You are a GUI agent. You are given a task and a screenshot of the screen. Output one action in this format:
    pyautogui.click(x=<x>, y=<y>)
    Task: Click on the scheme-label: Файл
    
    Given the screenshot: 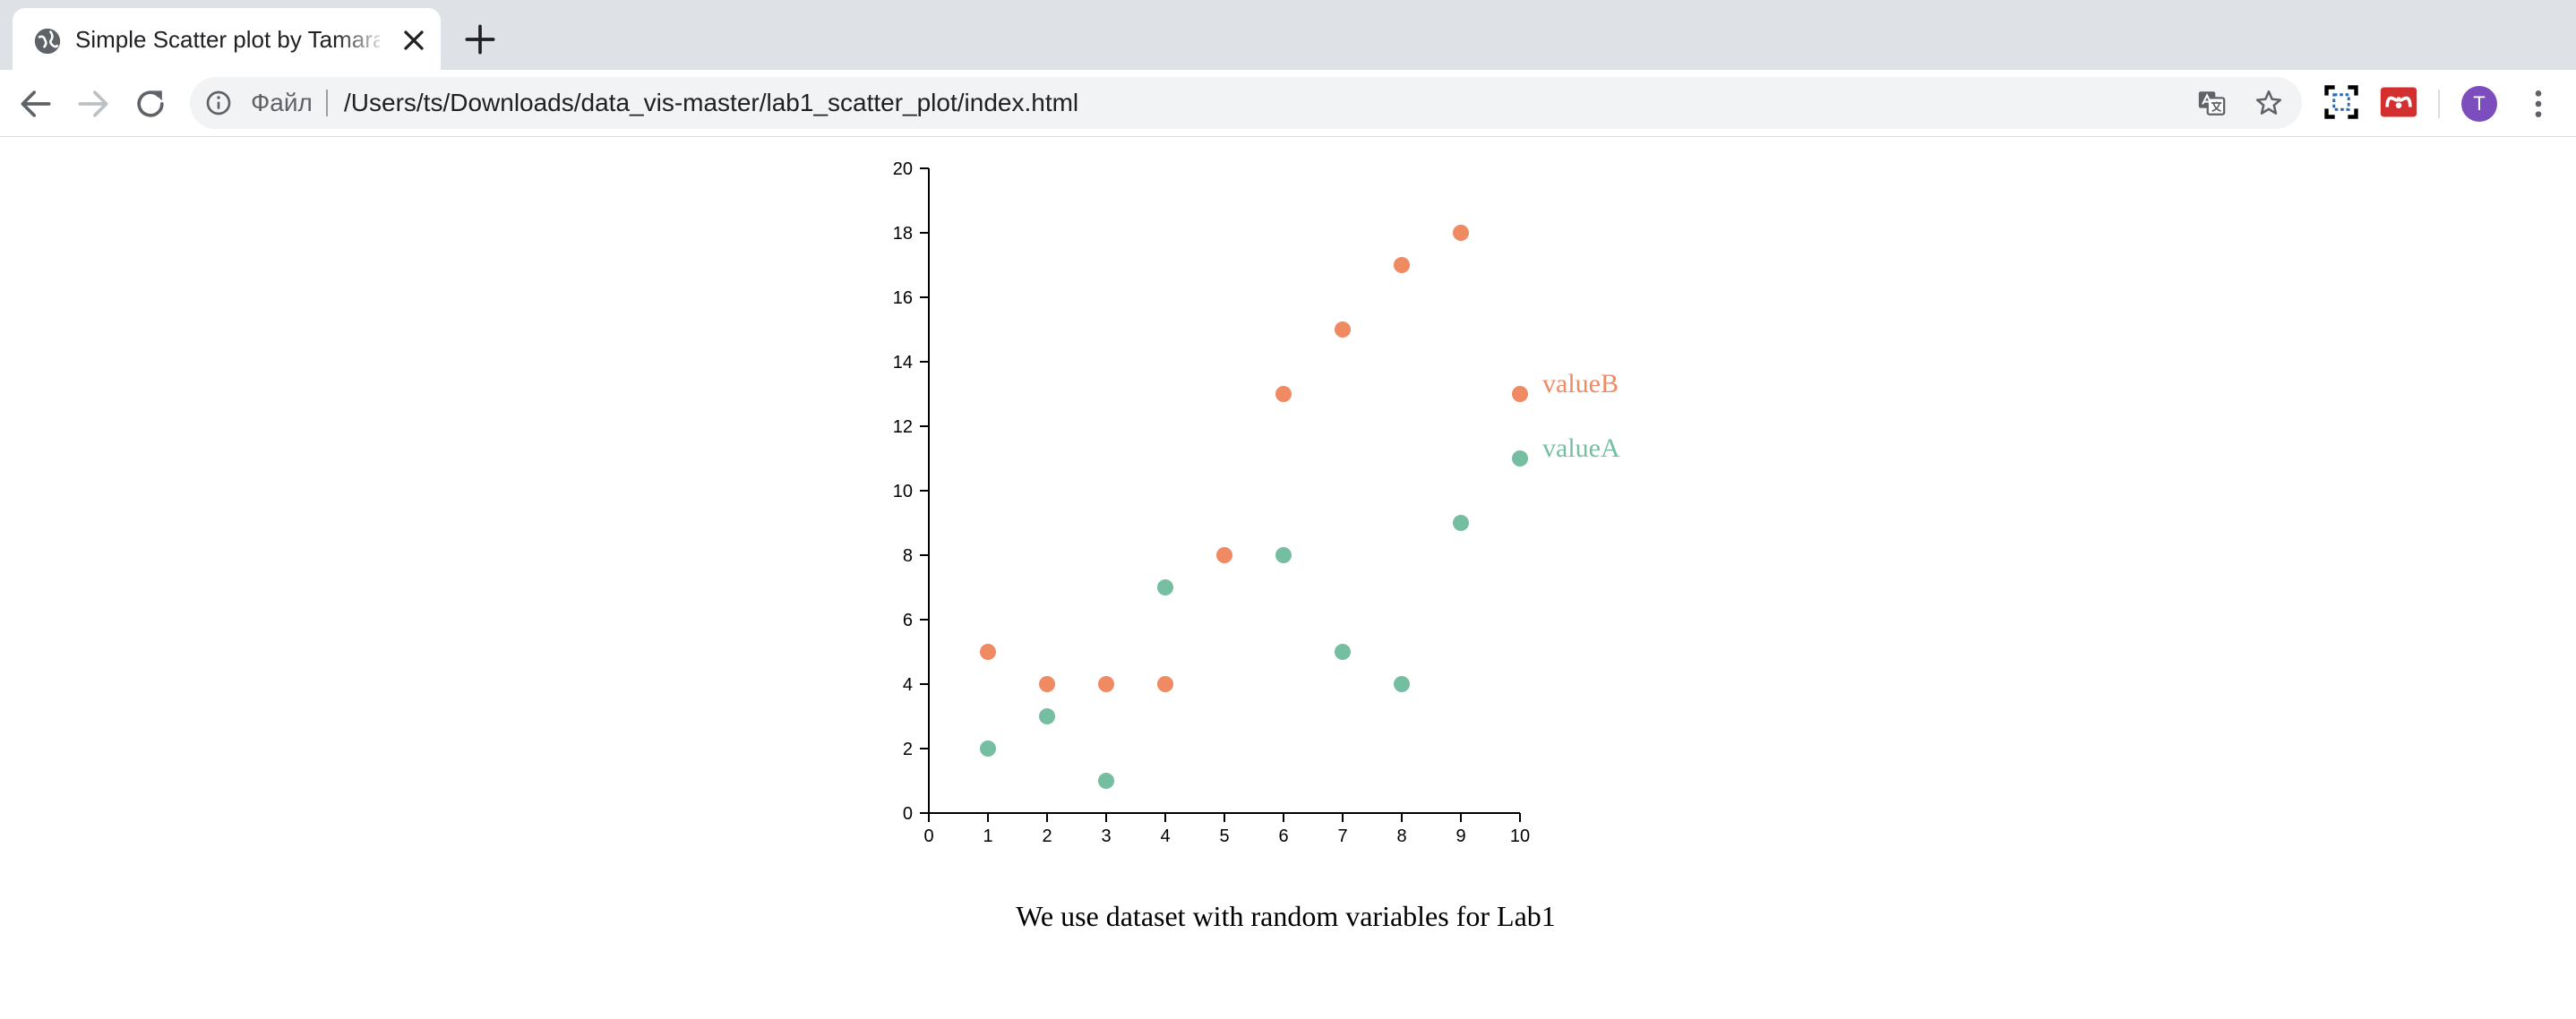 What is the action you would take?
    pyautogui.click(x=282, y=102)
    